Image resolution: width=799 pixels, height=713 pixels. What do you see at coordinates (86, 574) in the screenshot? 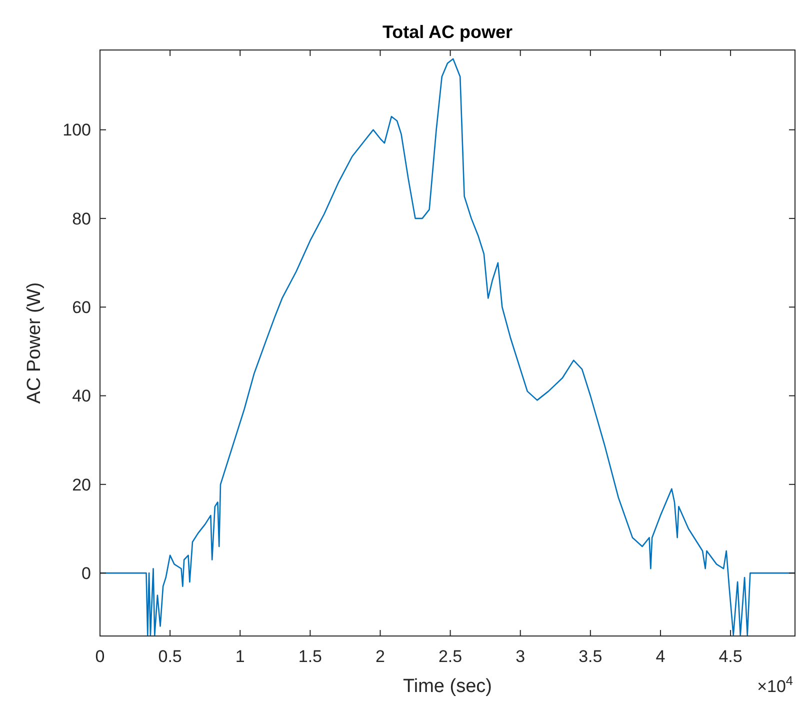
I see `y-tick-label: 0` at bounding box center [86, 574].